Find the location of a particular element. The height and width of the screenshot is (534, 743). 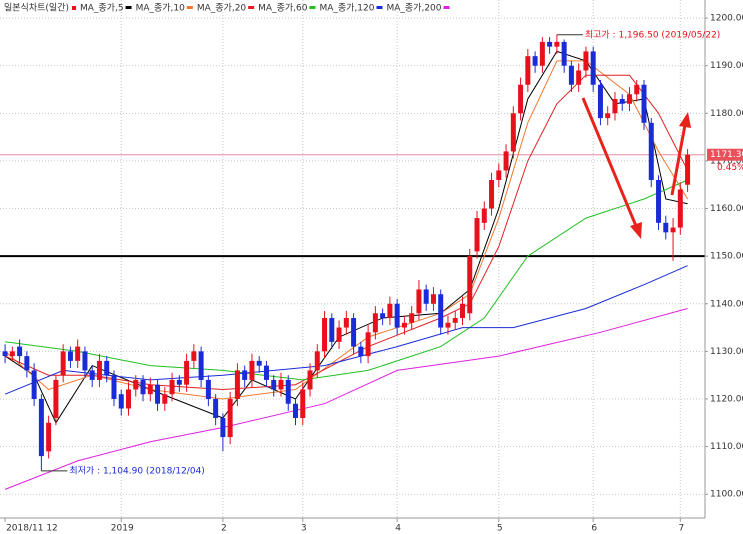

arrows is located at coordinates (636, 168).